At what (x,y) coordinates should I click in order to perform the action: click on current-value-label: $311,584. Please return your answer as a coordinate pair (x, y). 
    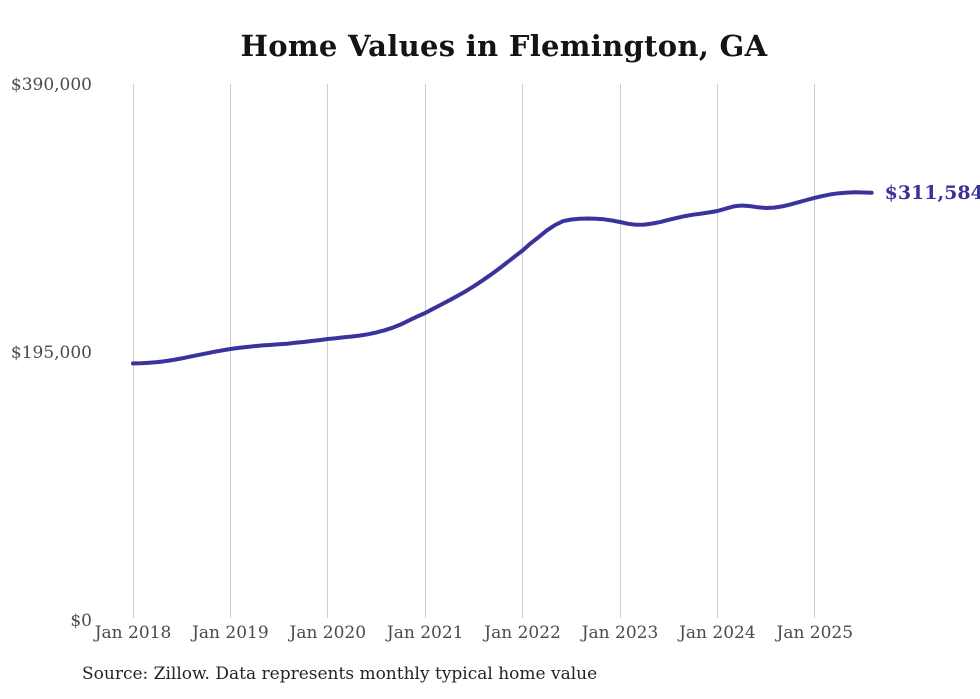
    Looking at the image, I should click on (932, 192).